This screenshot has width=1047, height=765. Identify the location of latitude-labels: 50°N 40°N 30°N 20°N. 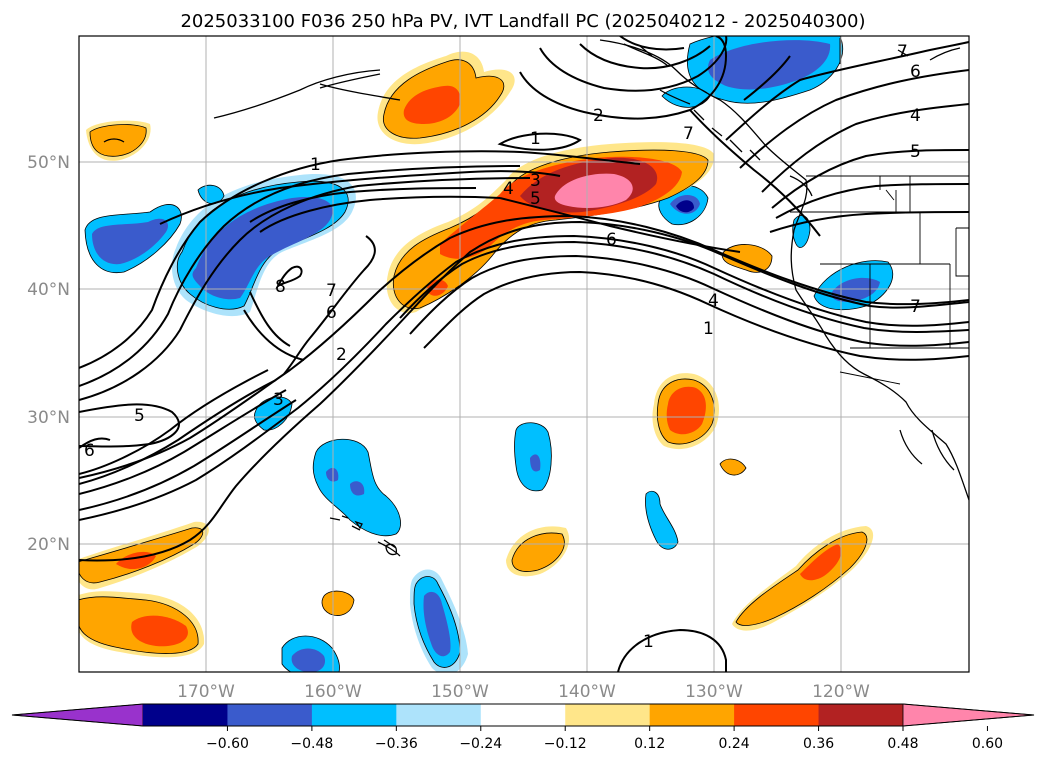
(48, 354).